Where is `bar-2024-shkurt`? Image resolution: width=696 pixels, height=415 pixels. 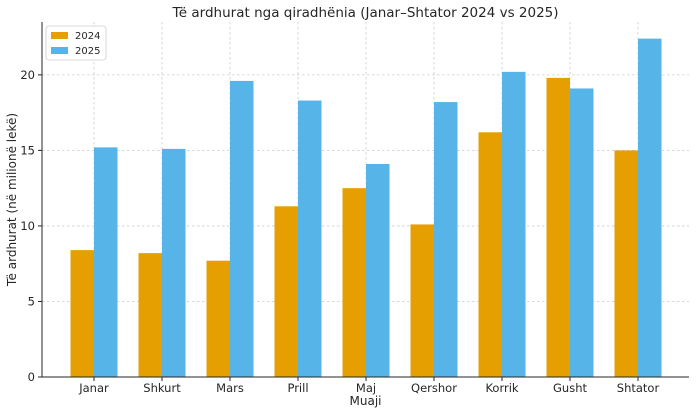
bar-2024-shkurt is located at coordinates (150, 315).